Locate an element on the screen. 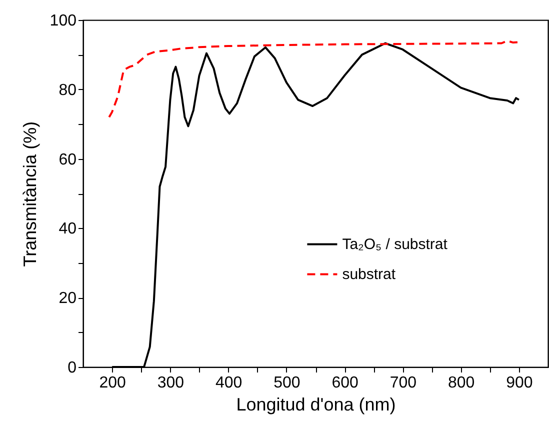 Image resolution: width=549 pixels, height=430 pixels. y-tick-label: 20 is located at coordinates (67, 299).